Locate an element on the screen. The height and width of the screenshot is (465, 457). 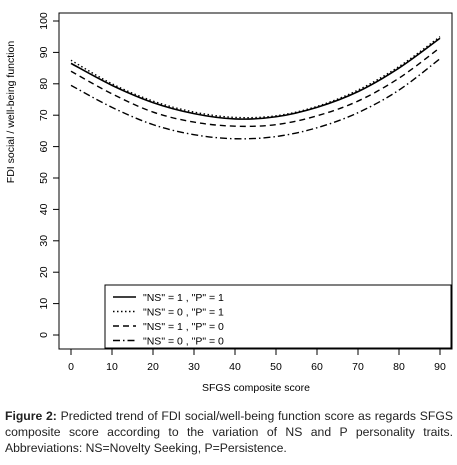
y-tick-label: 50 is located at coordinates (44, 178).